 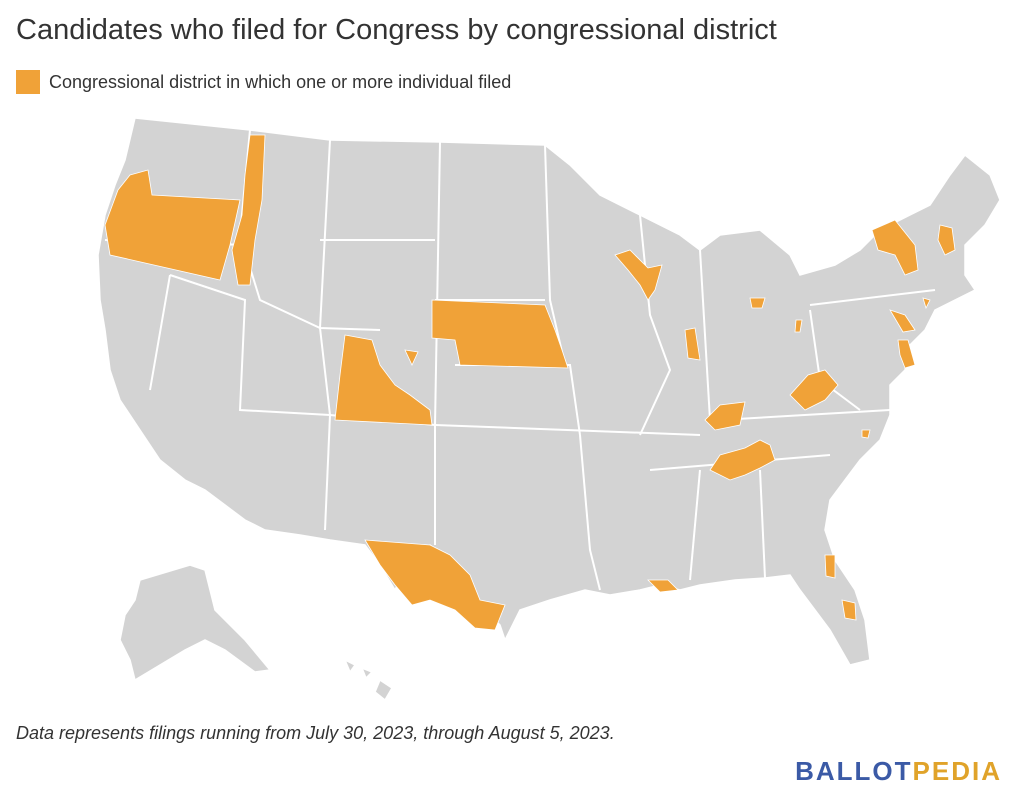 I want to click on district-pennsylvania, so click(x=902, y=321).